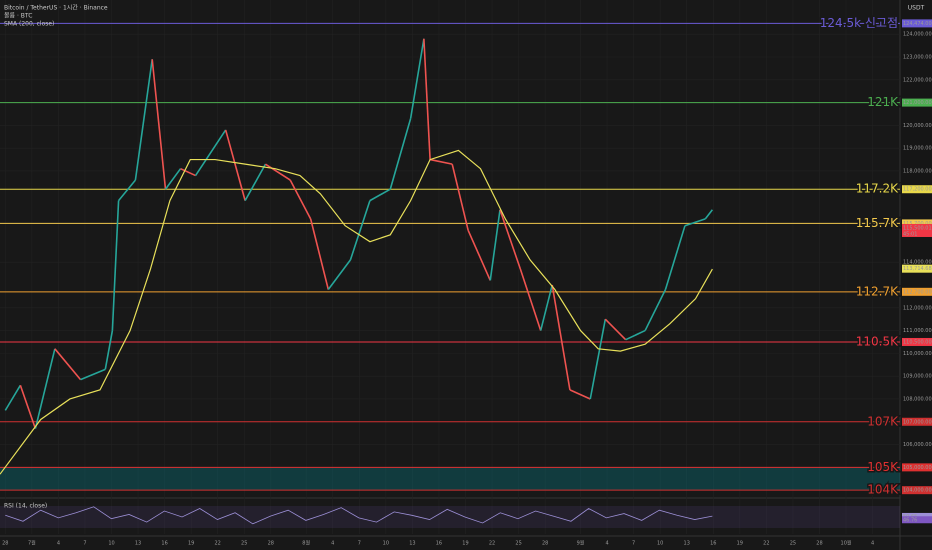 Image resolution: width=932 pixels, height=550 pixels. I want to click on support-zone, so click(450, 479).